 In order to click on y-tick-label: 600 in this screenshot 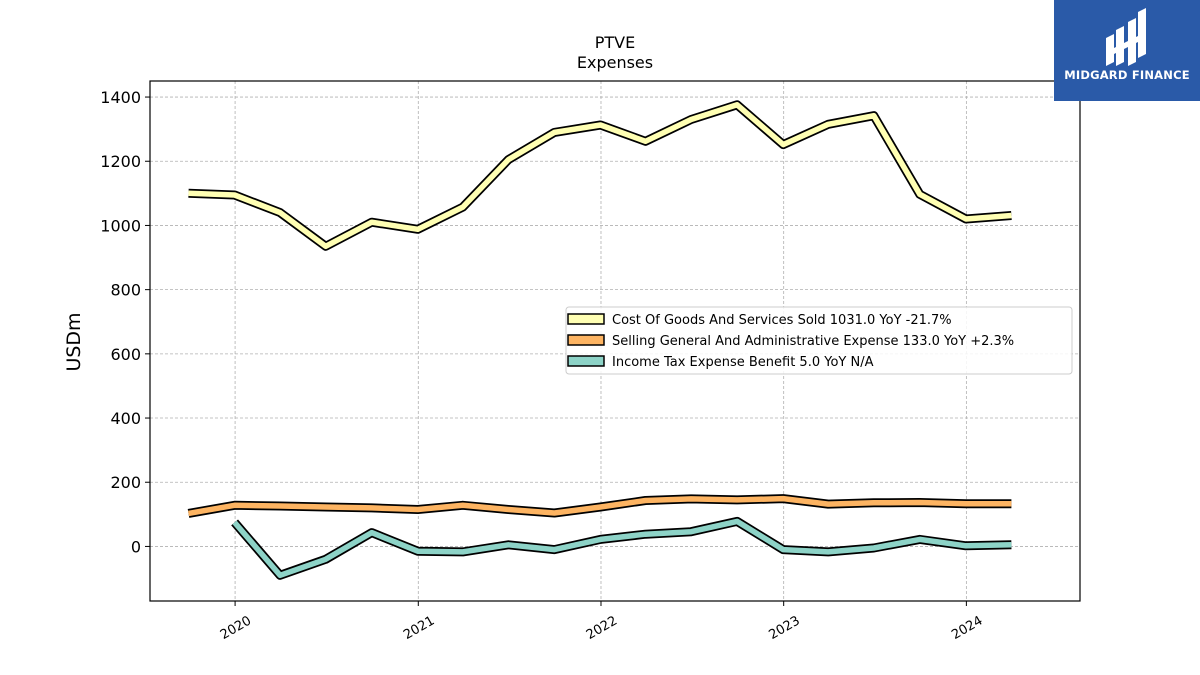, I will do `click(125, 354)`.